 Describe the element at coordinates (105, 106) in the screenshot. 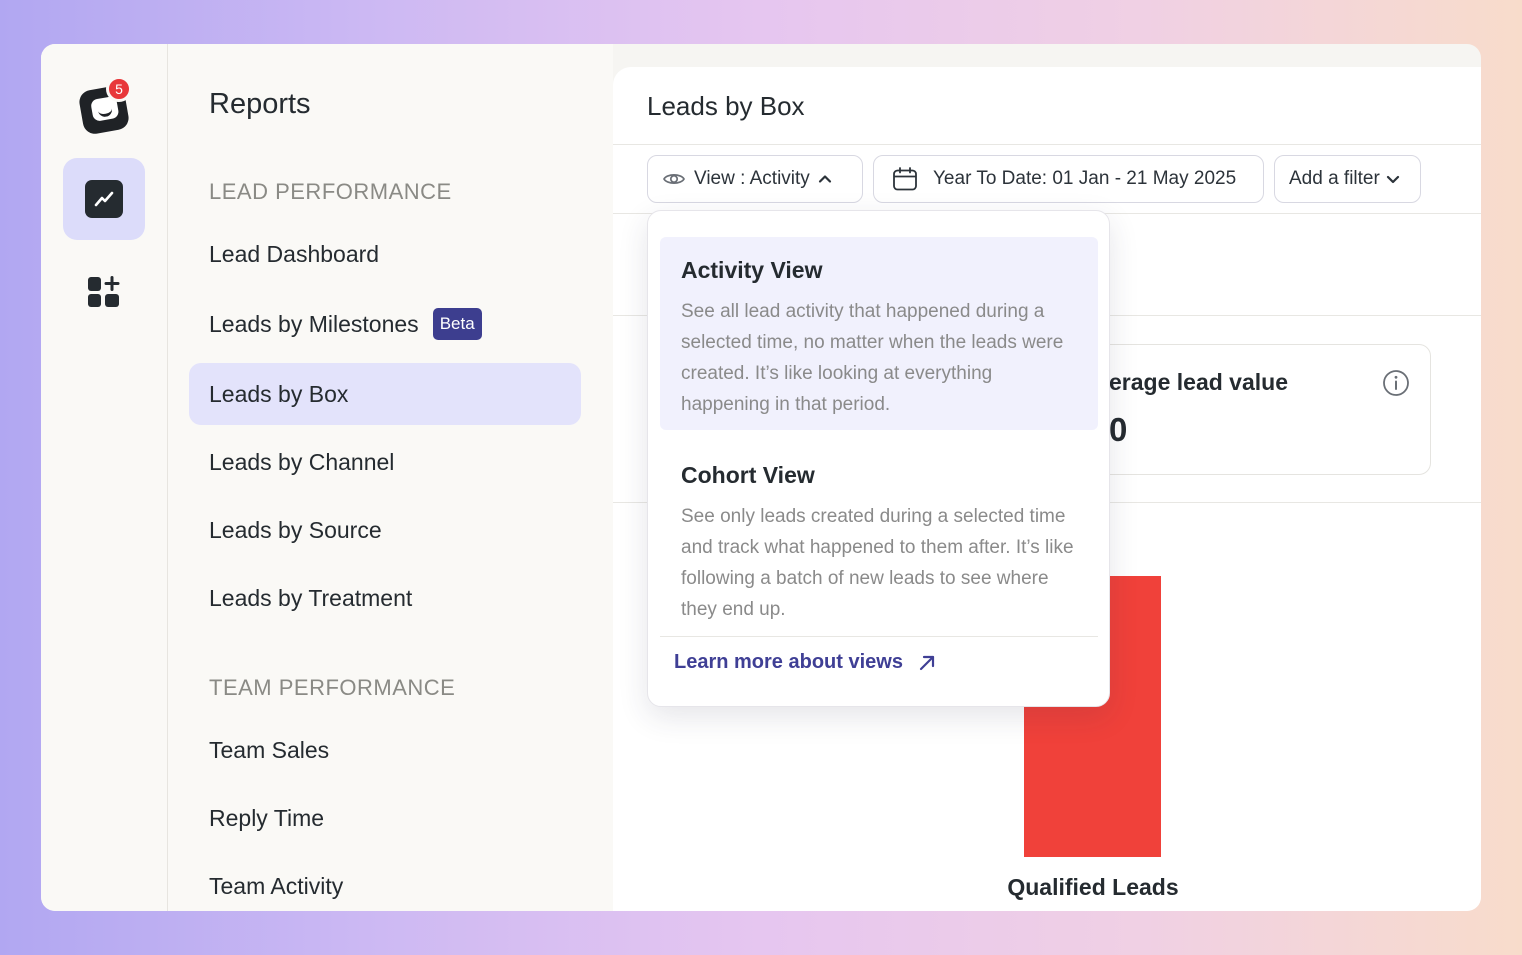

I see `app-logo-icon: 5` at that location.